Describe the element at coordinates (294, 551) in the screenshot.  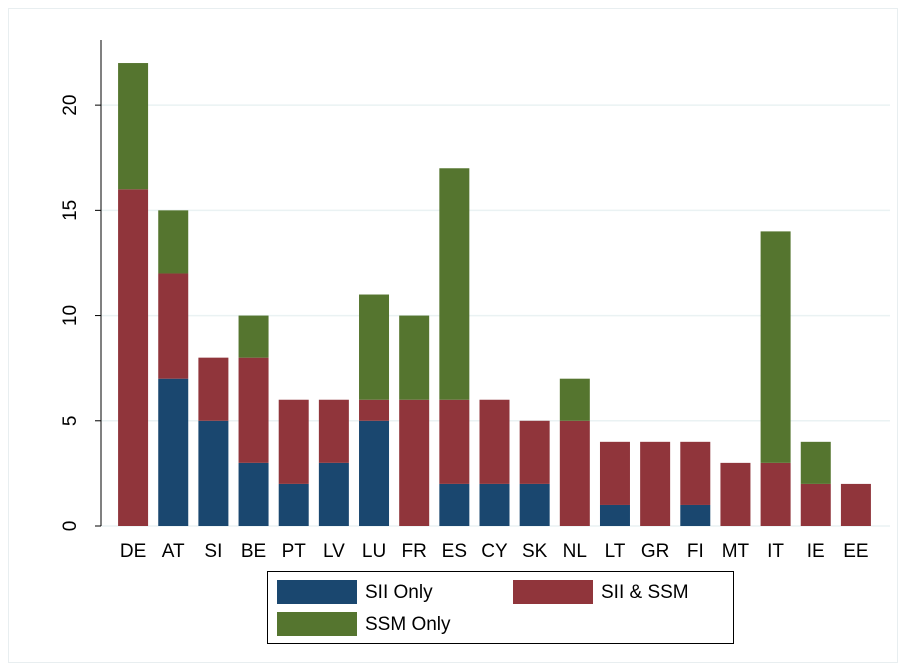
I see `x-tick-label: PT` at that location.